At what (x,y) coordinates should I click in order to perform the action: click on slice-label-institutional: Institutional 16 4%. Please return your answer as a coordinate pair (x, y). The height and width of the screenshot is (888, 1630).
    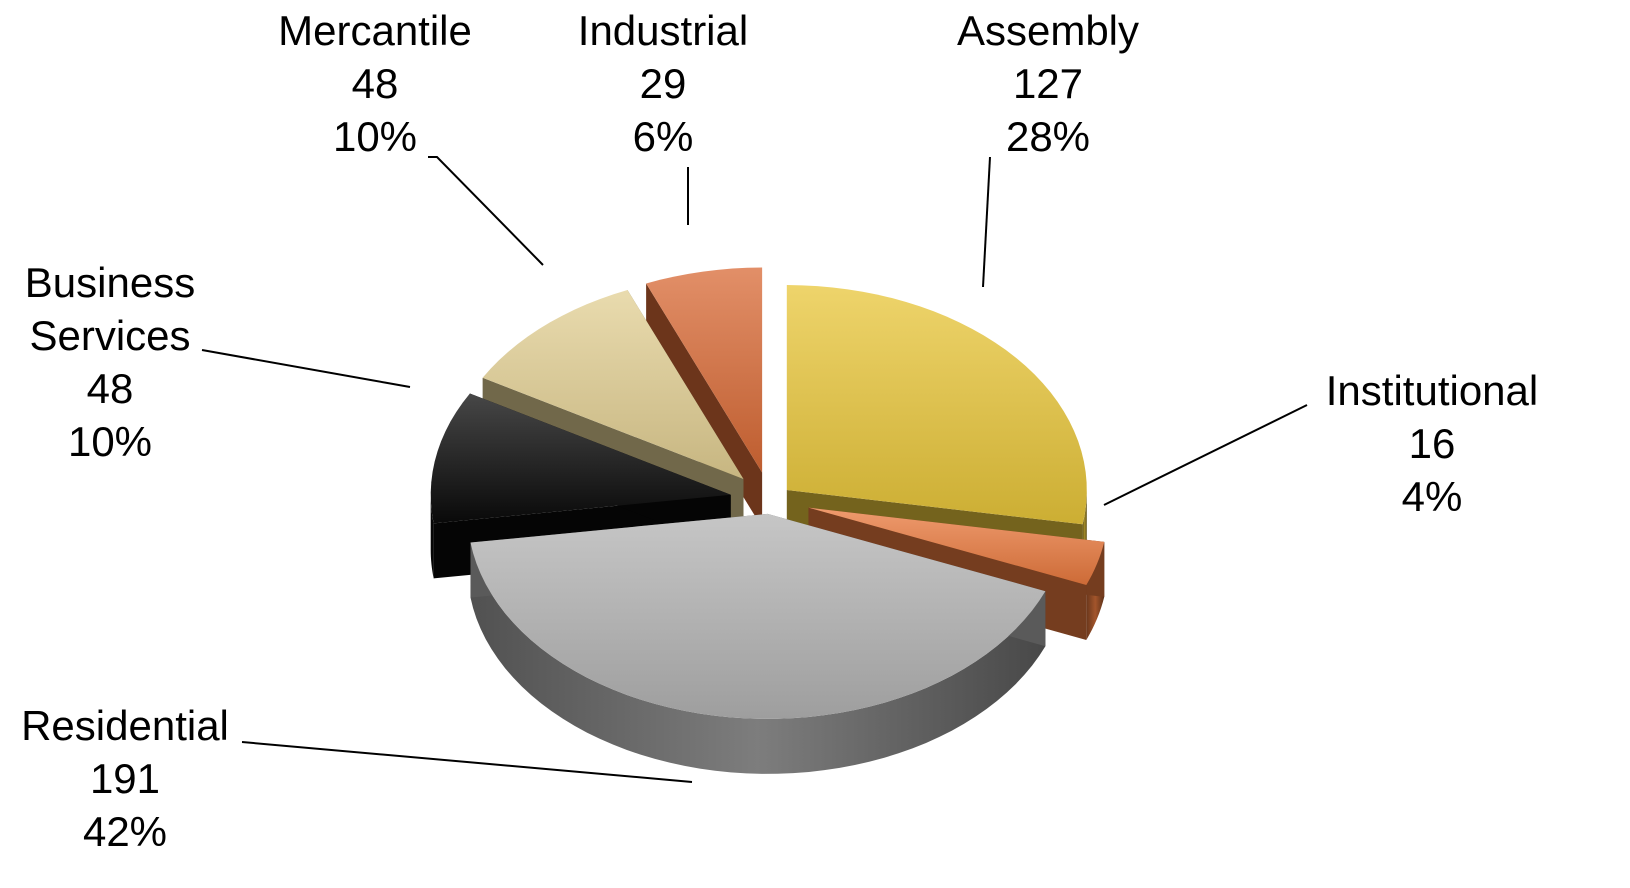
    Looking at the image, I should click on (1432, 443).